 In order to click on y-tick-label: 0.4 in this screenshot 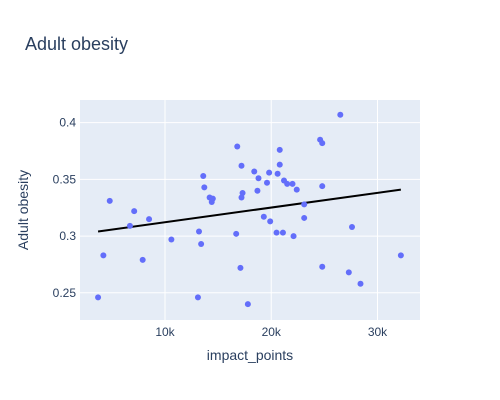, I will do `click(67, 123)`.